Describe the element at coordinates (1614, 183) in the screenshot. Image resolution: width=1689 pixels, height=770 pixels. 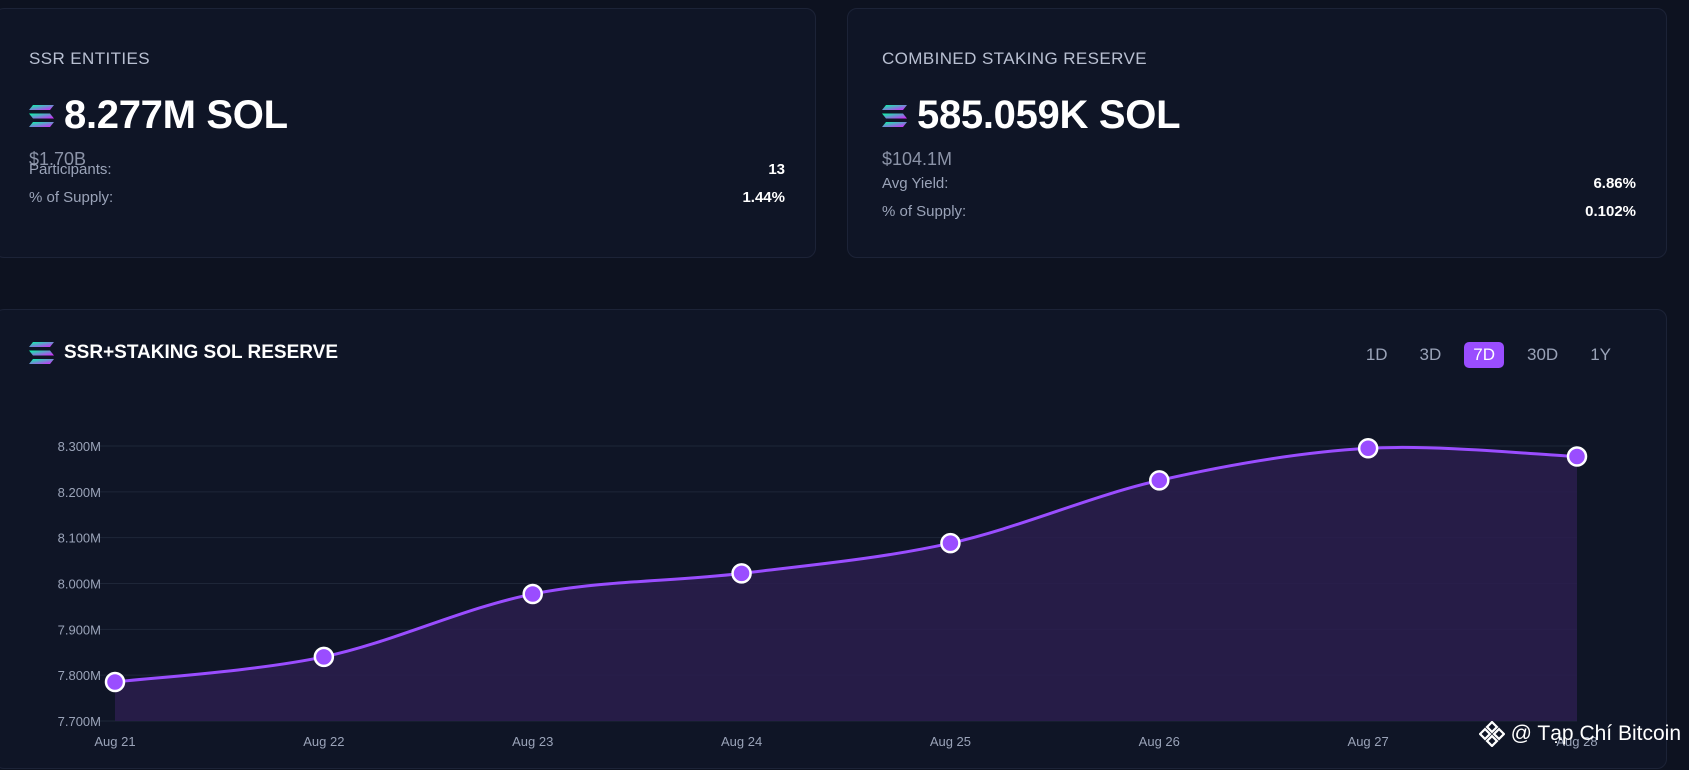
I see `avg-yield-value: 6.86%` at that location.